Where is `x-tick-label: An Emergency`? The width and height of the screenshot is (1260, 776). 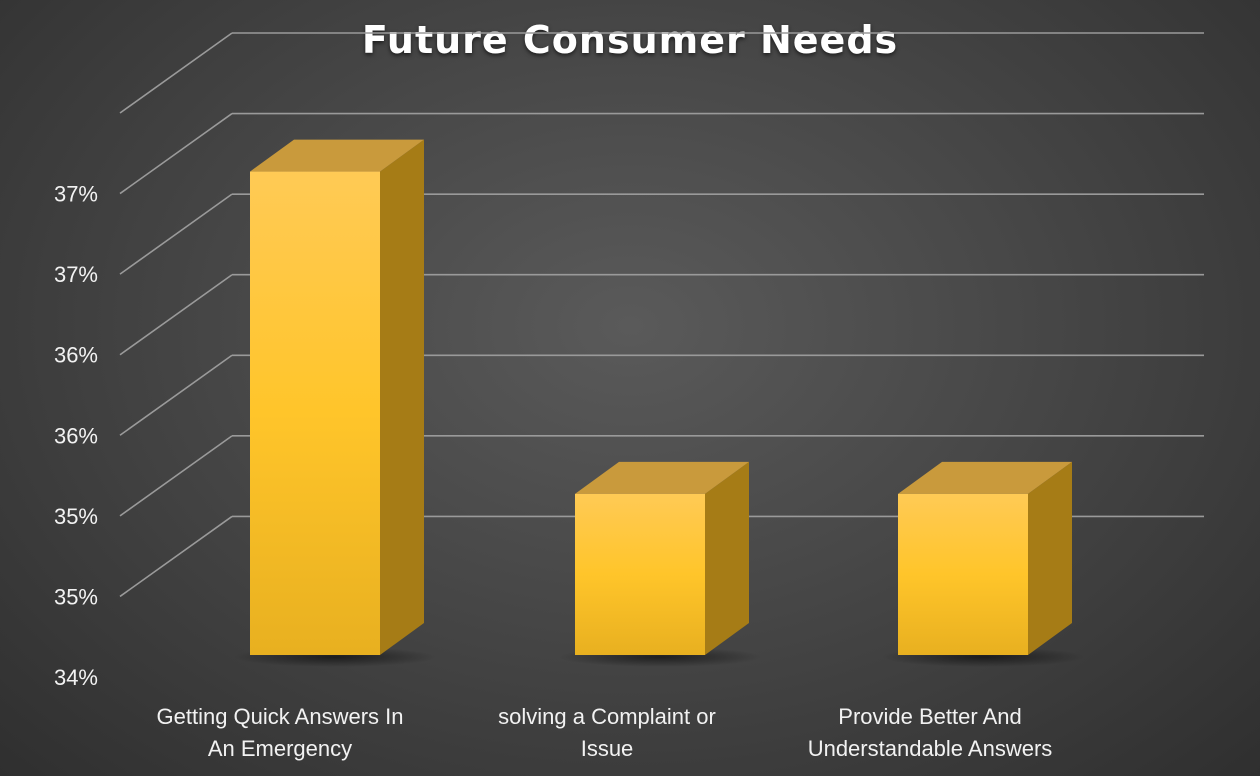 x-tick-label: An Emergency is located at coordinates (280, 748).